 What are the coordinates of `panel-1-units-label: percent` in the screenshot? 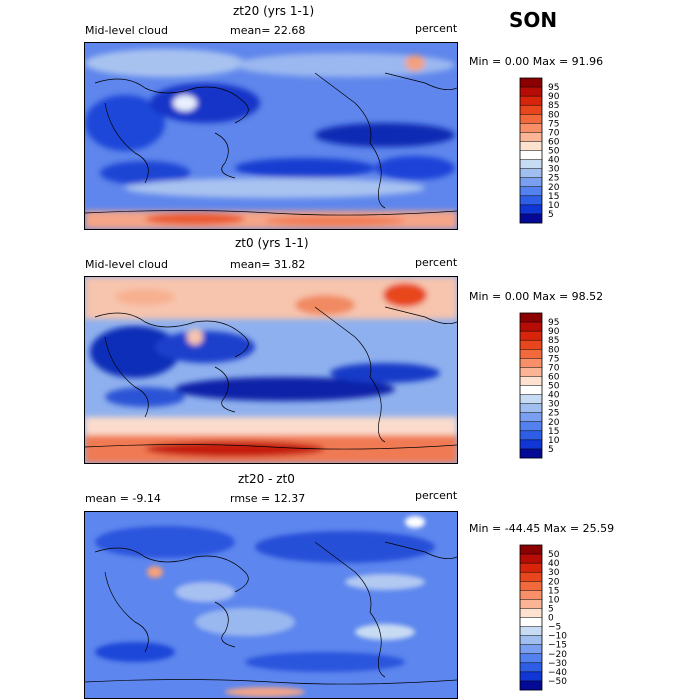 It's located at (436, 28).